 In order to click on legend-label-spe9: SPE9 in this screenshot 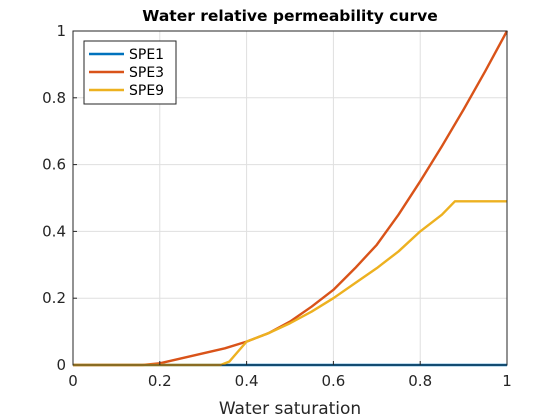, I will do `click(146, 91)`.